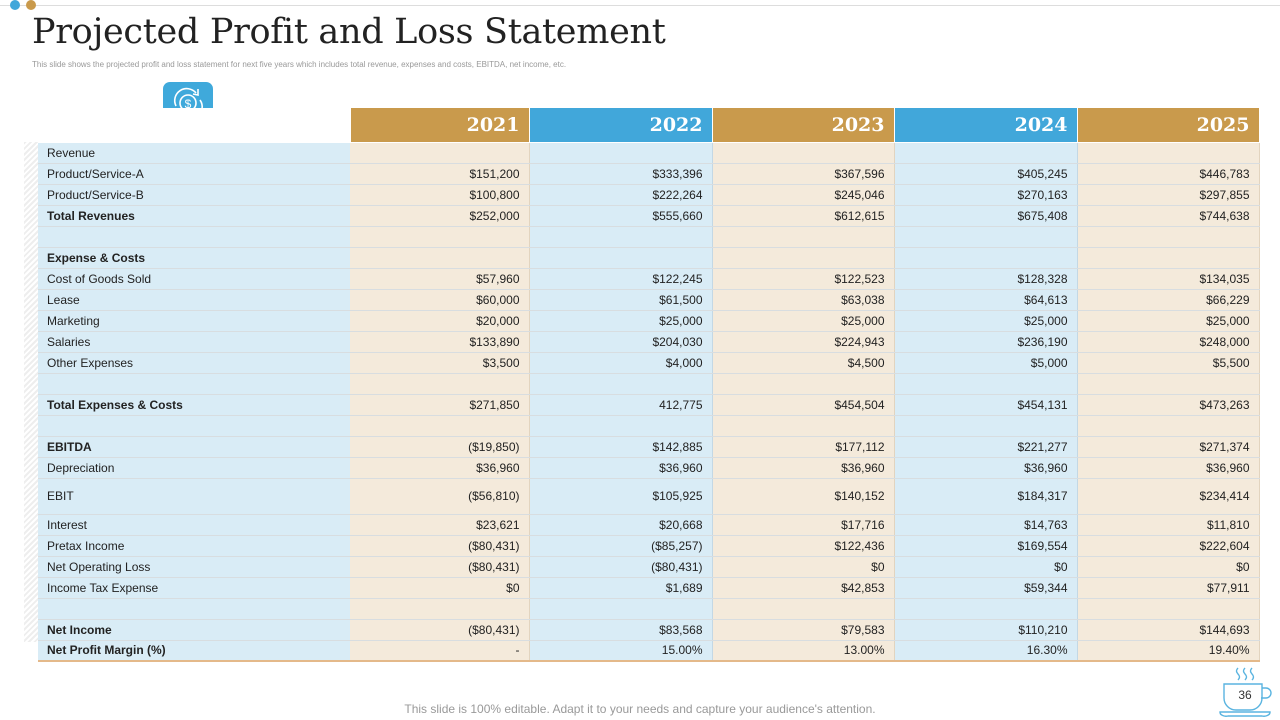  Describe the element at coordinates (621, 279) in the screenshot. I see `cell-2022: $122,245` at that location.